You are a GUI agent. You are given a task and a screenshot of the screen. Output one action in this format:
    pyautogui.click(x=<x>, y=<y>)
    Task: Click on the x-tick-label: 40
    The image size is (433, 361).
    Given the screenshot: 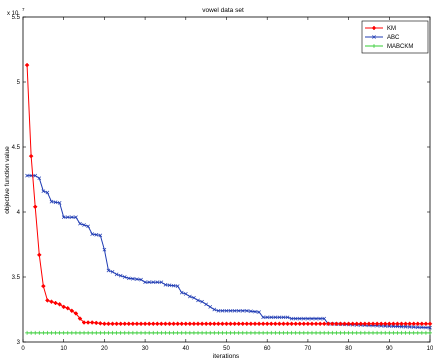 What is the action you would take?
    pyautogui.click(x=185, y=349)
    